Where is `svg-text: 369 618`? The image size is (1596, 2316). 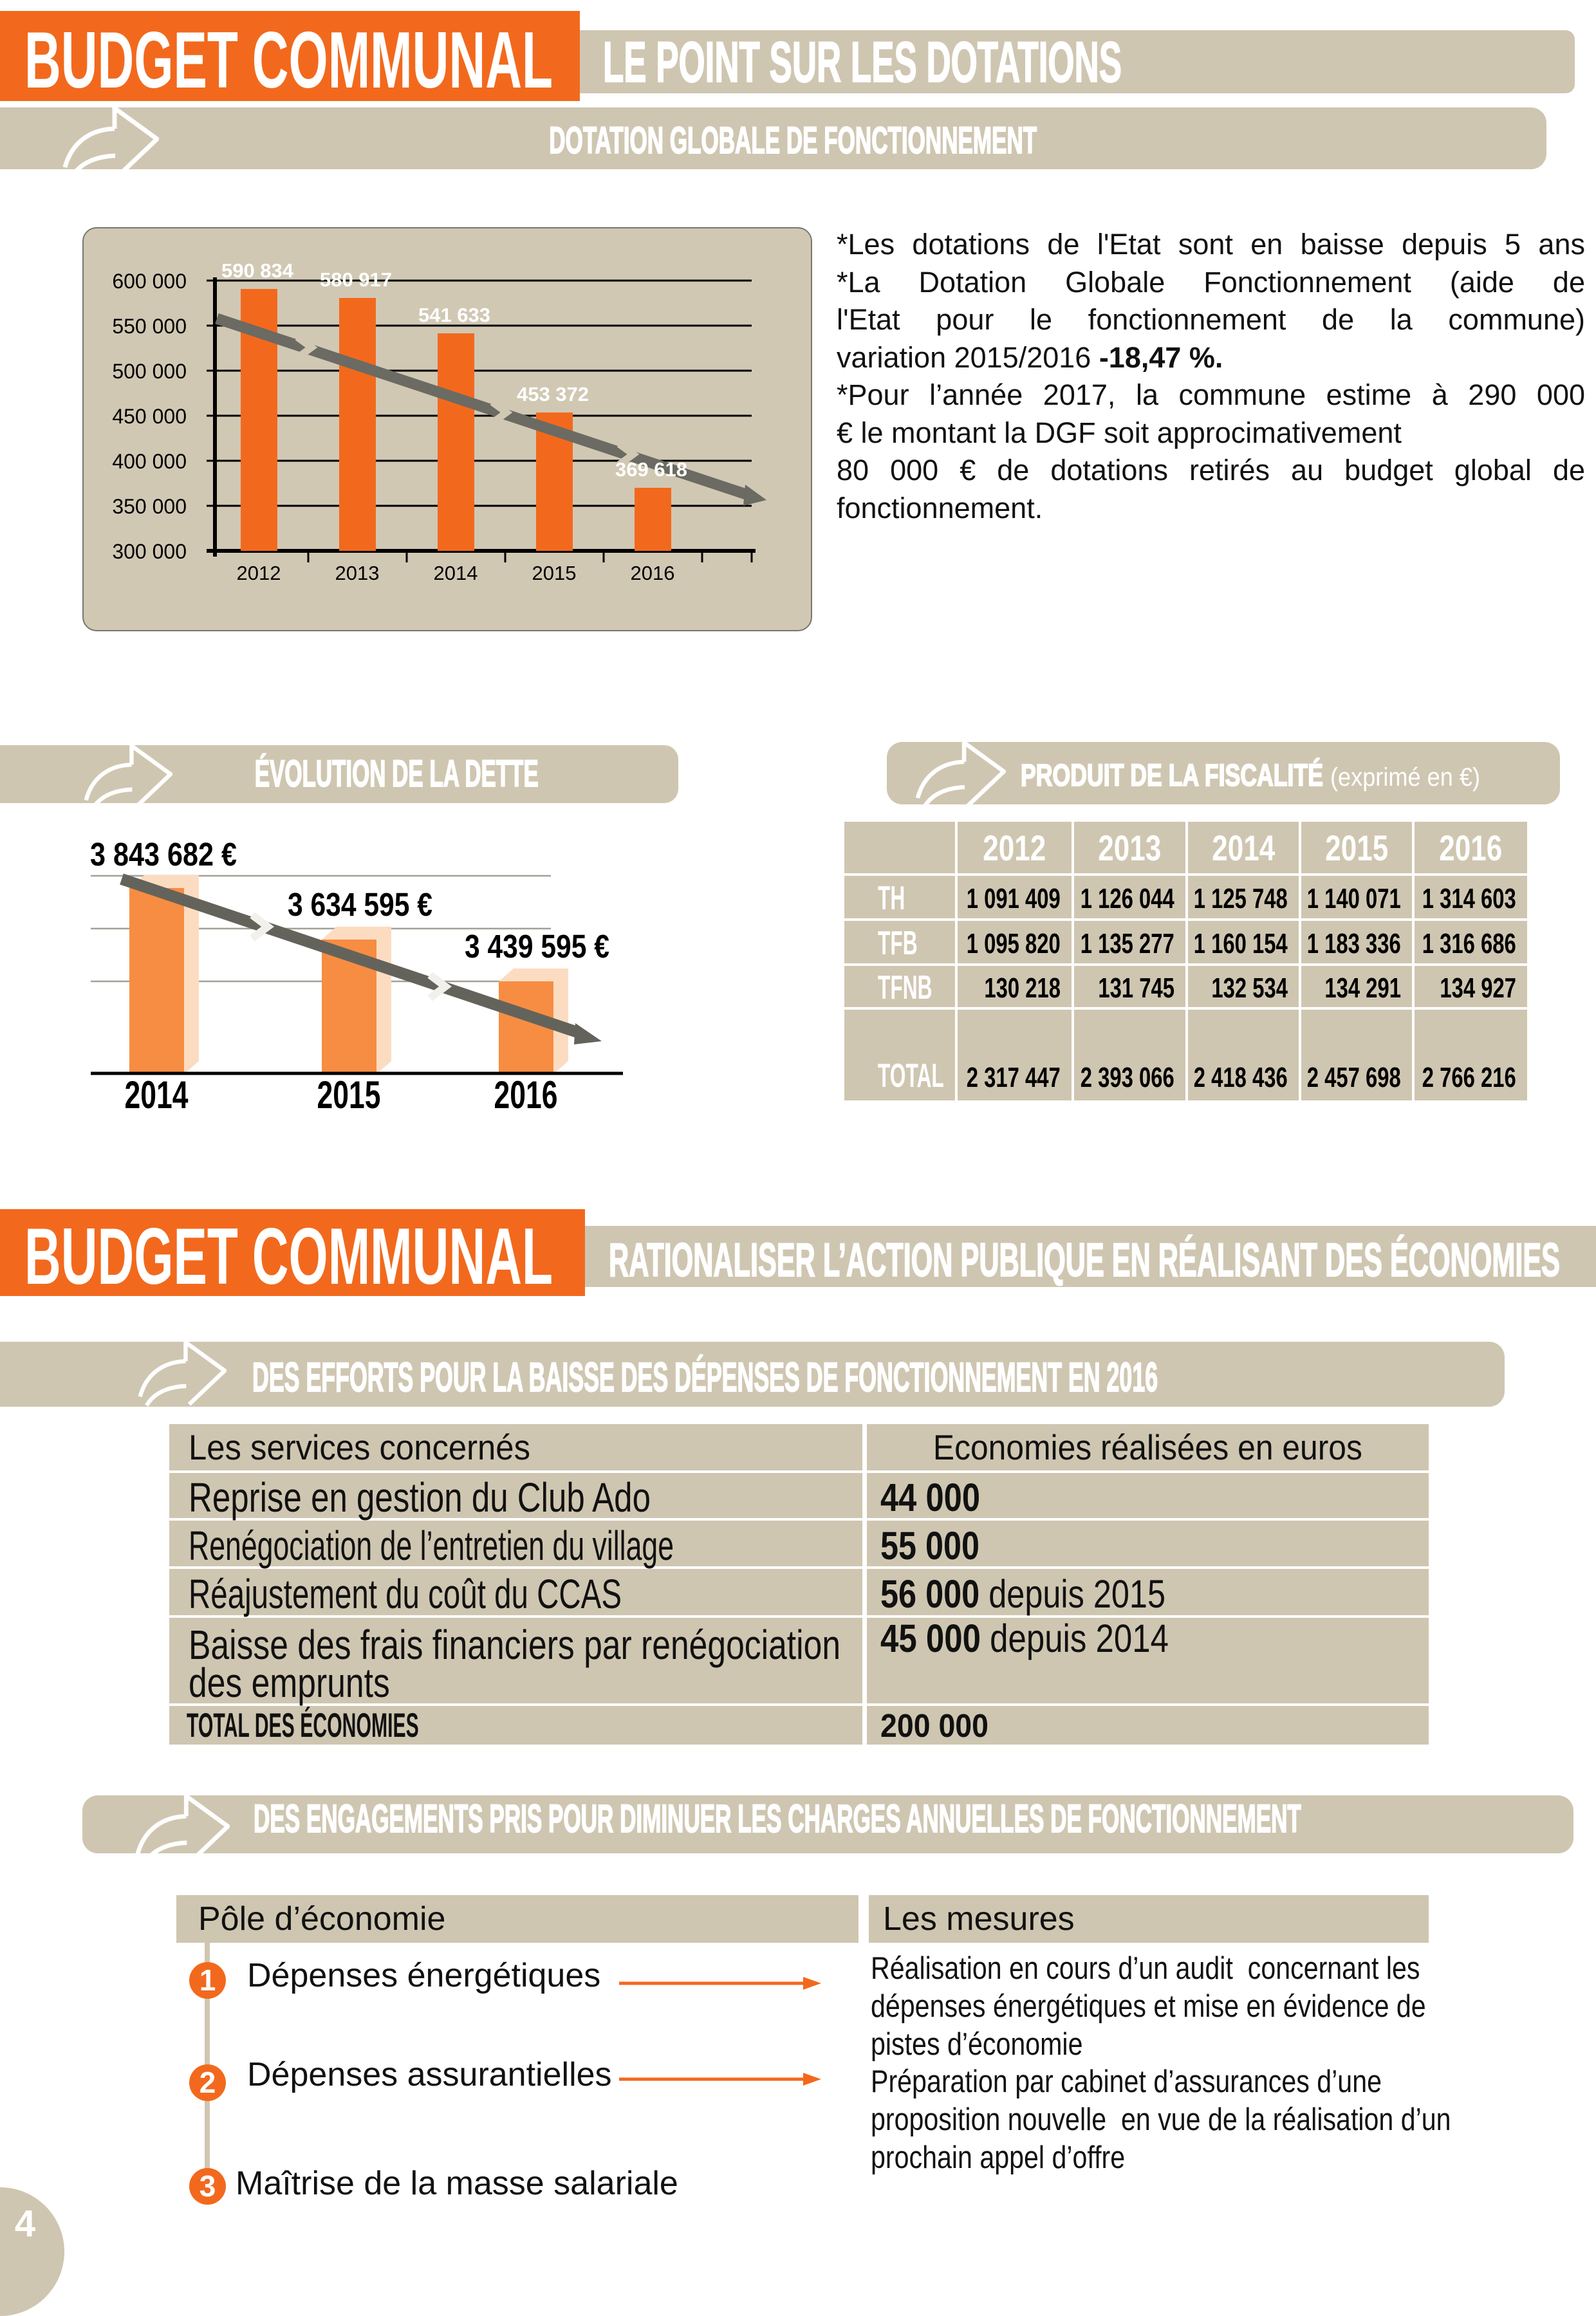 svg-text: 369 618 is located at coordinates (651, 469).